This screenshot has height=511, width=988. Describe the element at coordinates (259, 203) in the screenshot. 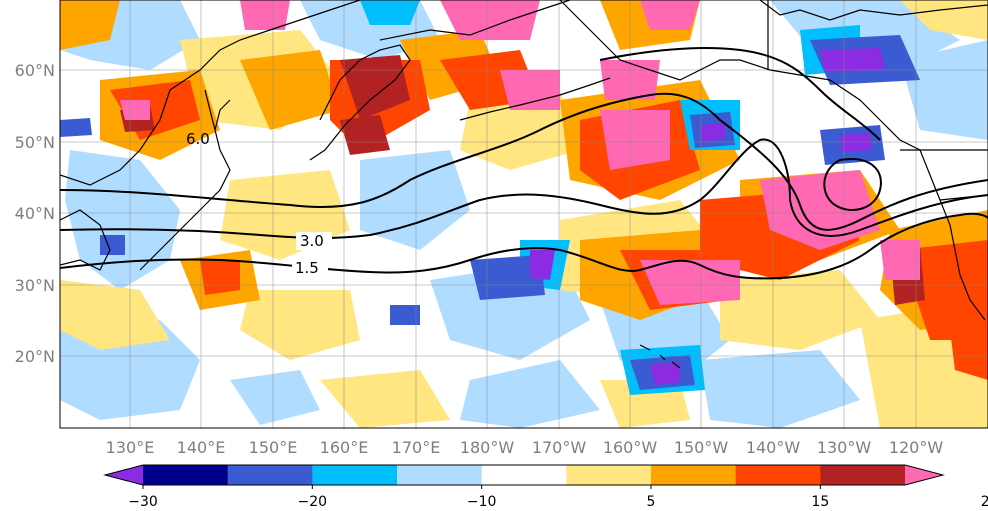

I see `contour-labels: 6.0 3.0 1.5` at that location.